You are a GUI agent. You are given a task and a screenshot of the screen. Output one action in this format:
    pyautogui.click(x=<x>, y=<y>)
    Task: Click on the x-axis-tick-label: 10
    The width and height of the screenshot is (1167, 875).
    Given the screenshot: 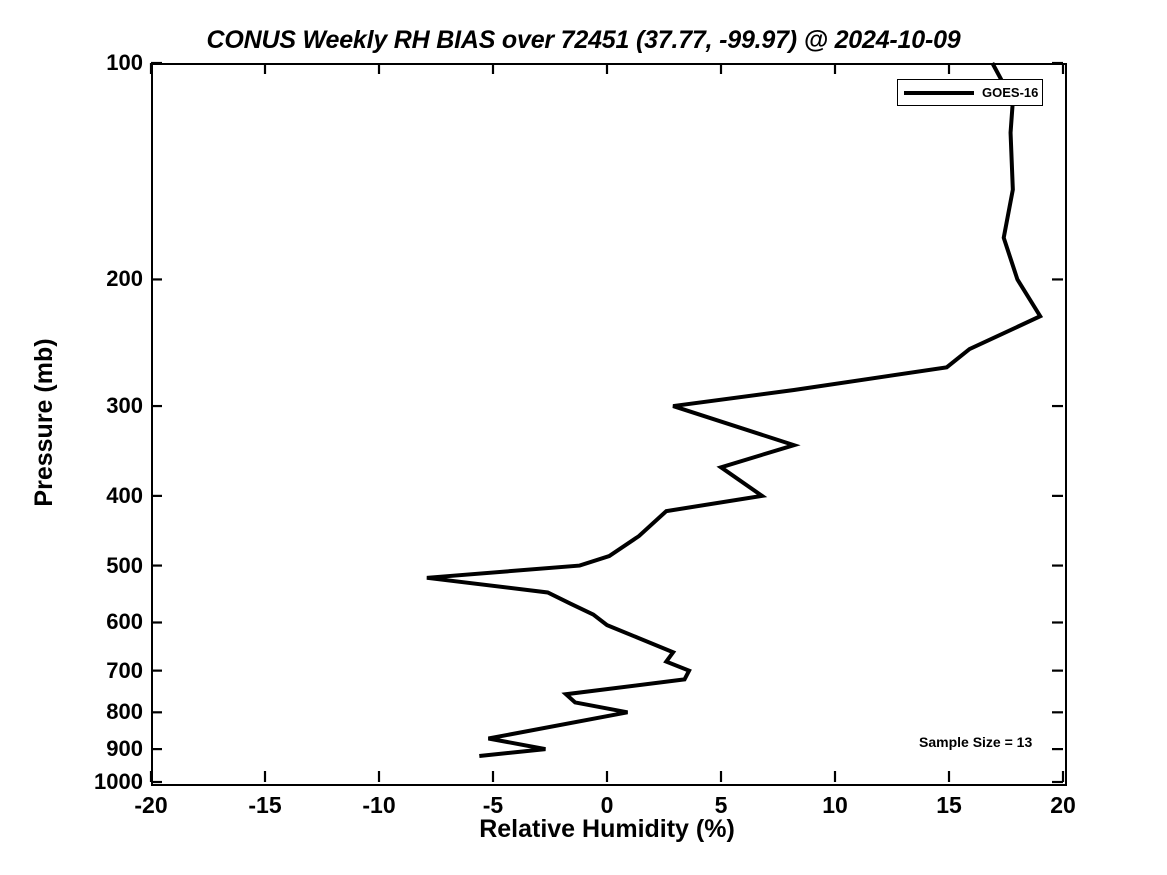 What is the action you would take?
    pyautogui.click(x=835, y=805)
    